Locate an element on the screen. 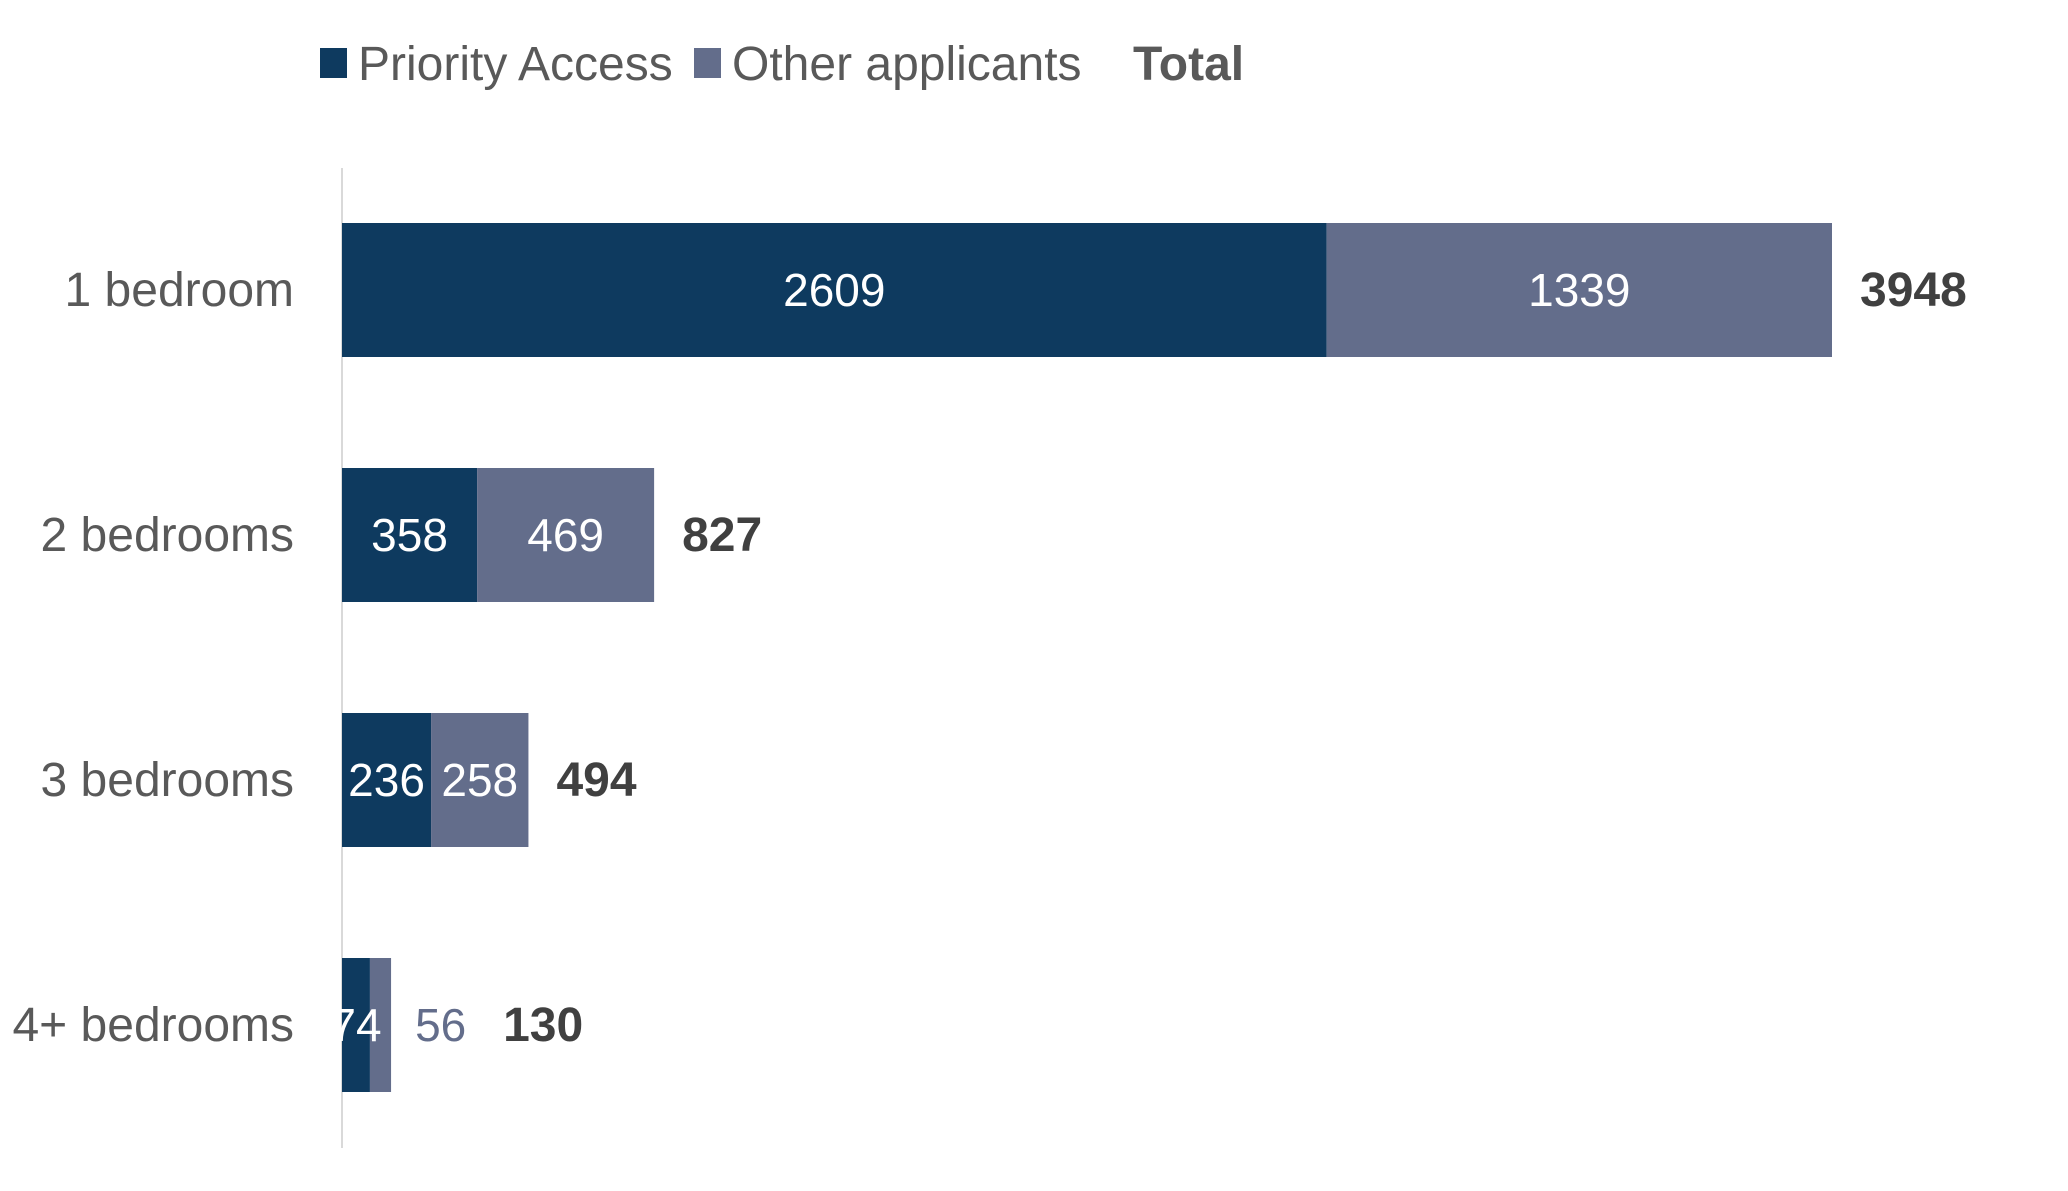 The height and width of the screenshot is (1191, 2068). segment-value-label: 358 is located at coordinates (409, 535).